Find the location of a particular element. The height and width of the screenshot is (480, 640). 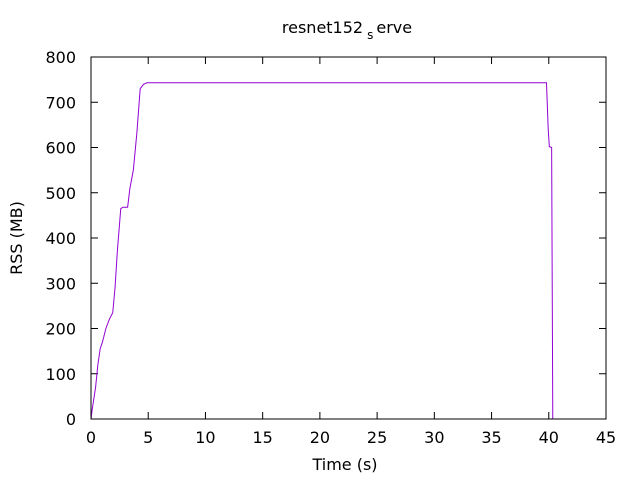

y-tick-label: 0 is located at coordinates (71, 419).